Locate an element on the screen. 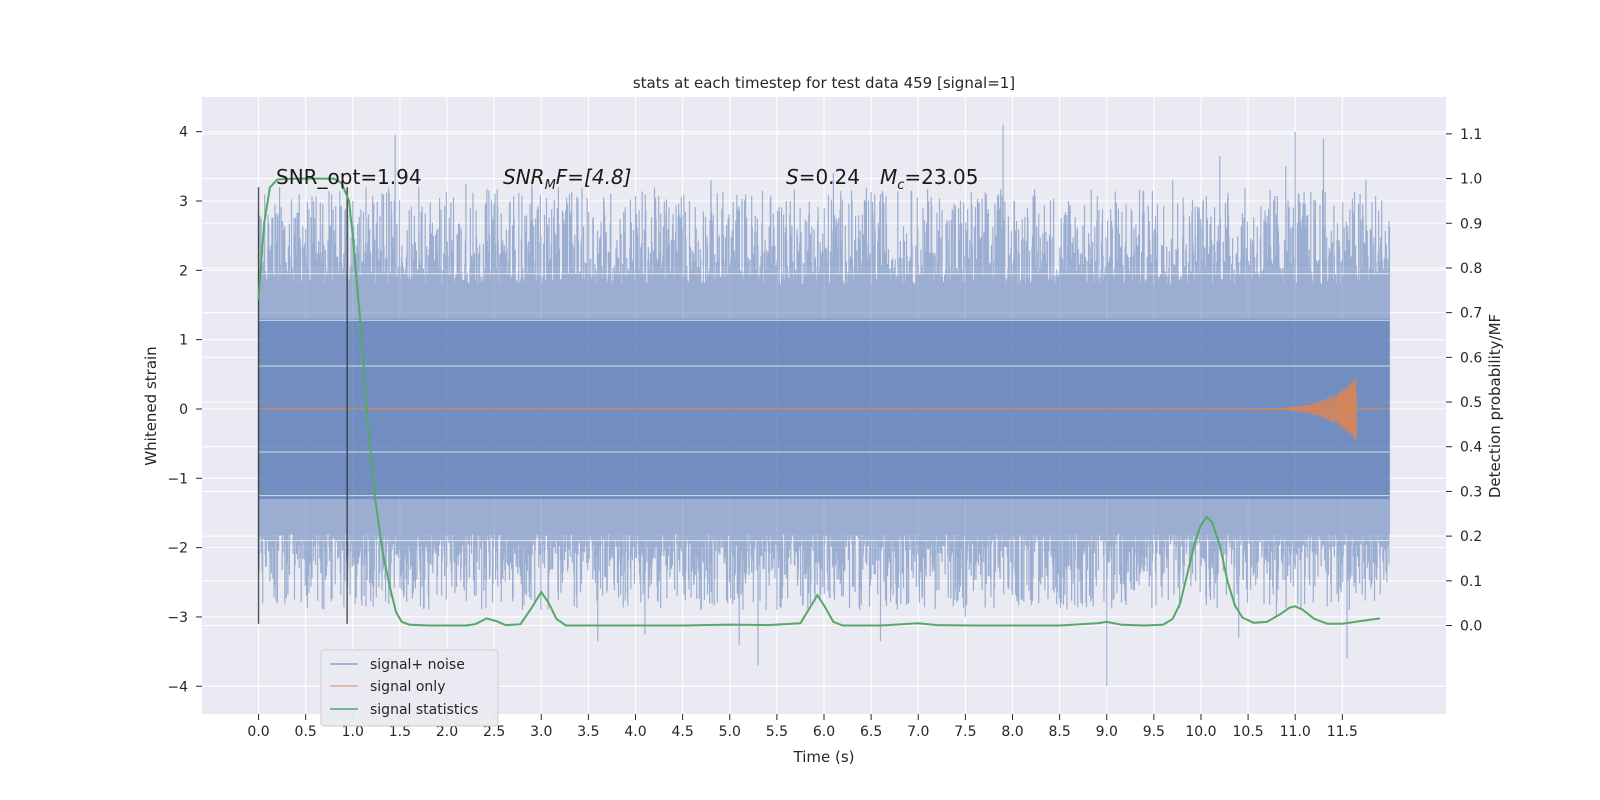 This screenshot has width=1600, height=800. y-tick-label: 2 is located at coordinates (183, 271).